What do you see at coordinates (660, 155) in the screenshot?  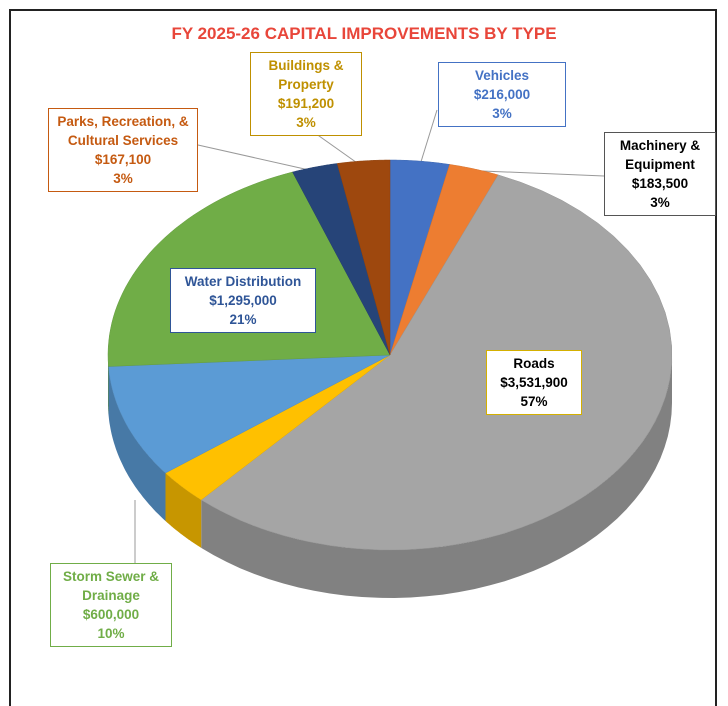 I see `label-name: Machinery & Equipment` at bounding box center [660, 155].